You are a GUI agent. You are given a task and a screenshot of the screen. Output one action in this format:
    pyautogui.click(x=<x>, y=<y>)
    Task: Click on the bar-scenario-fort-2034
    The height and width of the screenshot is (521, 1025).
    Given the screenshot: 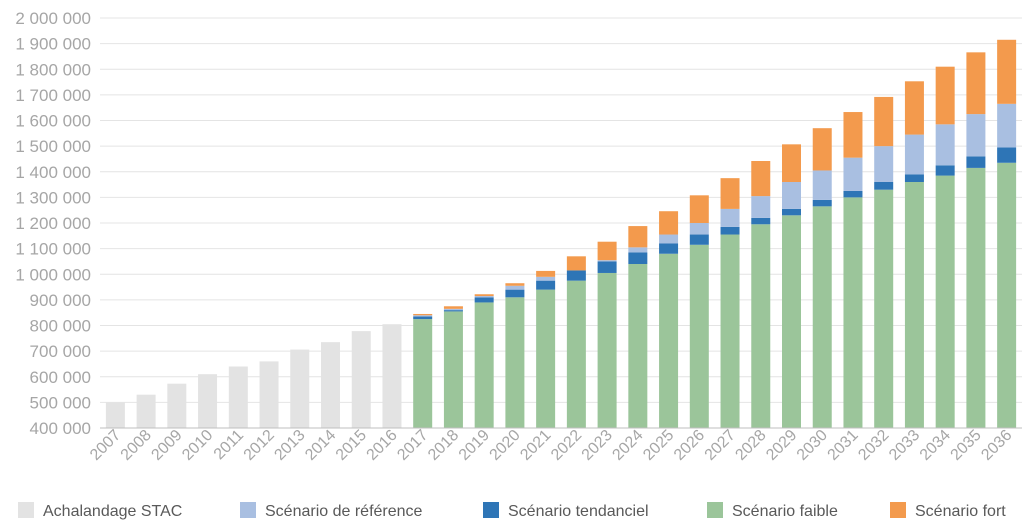 What is the action you would take?
    pyautogui.click(x=945, y=95)
    